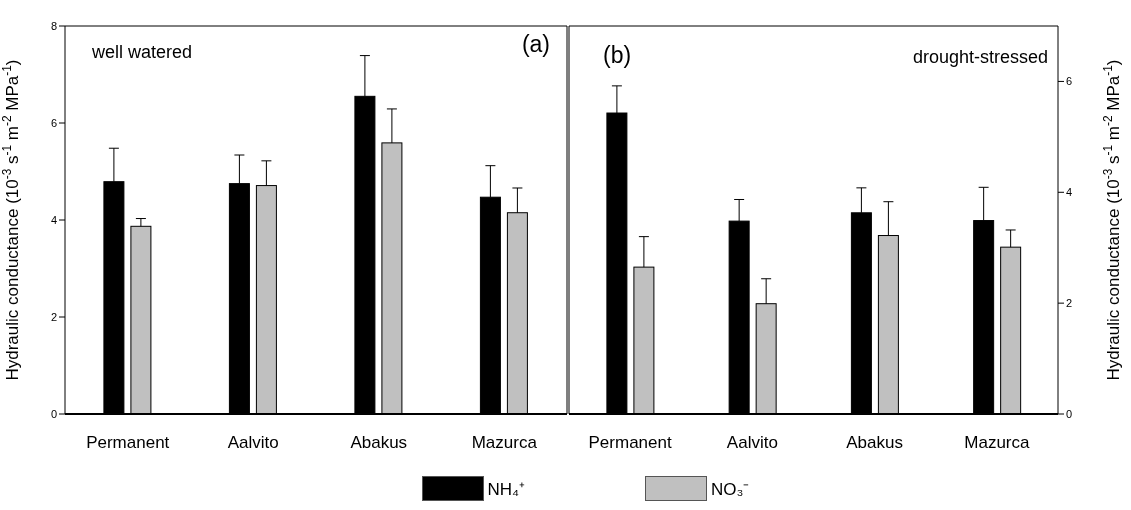 The height and width of the screenshot is (510, 1131). Describe the element at coordinates (142, 52) in the screenshot. I see `annotation: well watered` at that location.